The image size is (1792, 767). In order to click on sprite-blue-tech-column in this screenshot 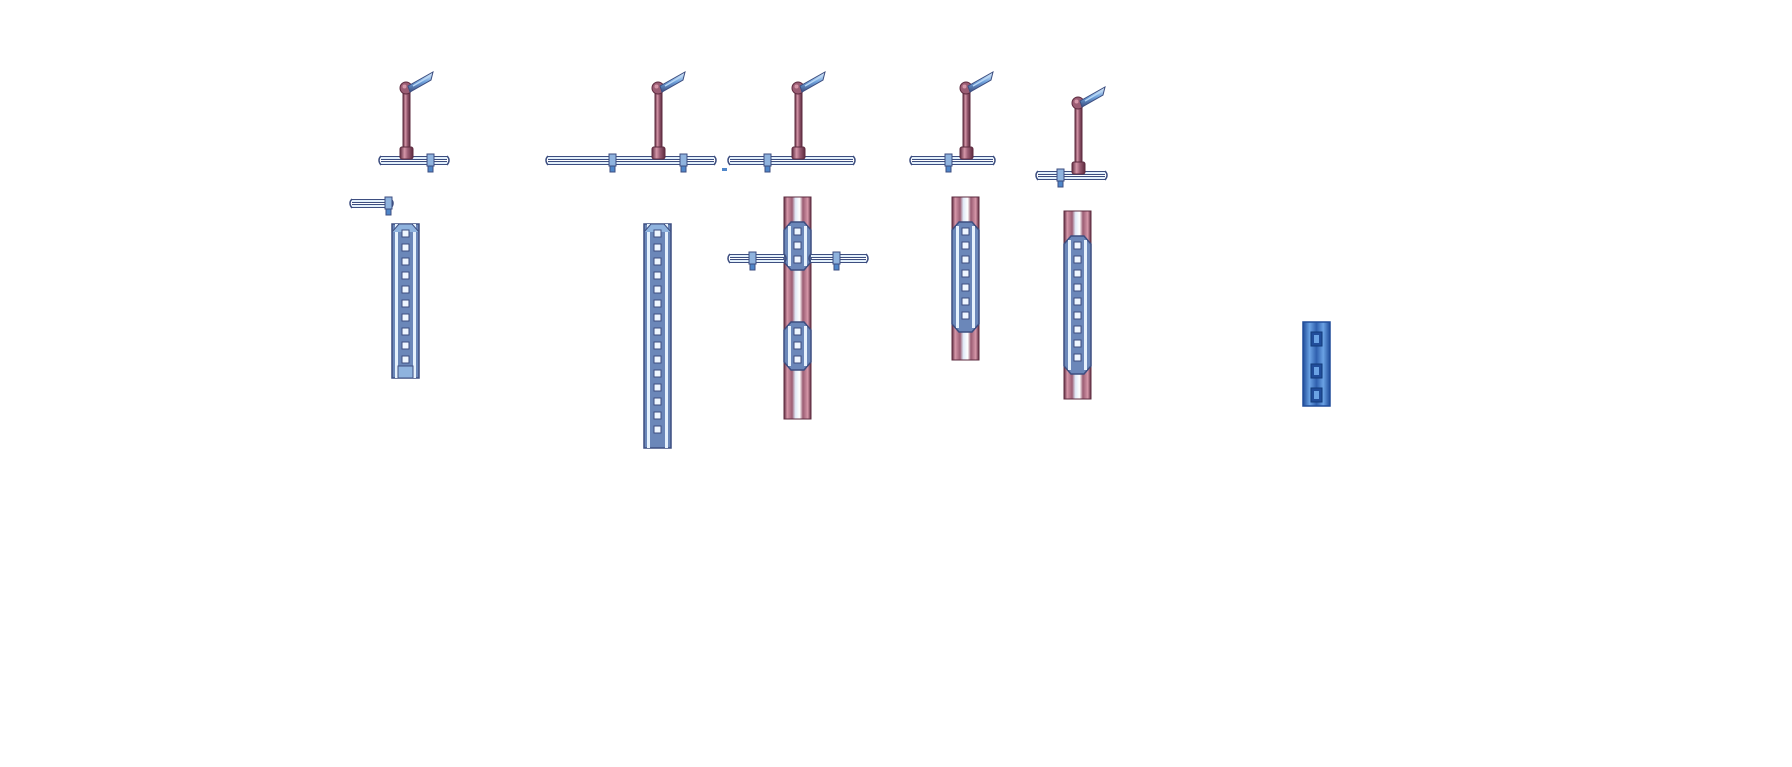, I will do `click(1316, 364)`.